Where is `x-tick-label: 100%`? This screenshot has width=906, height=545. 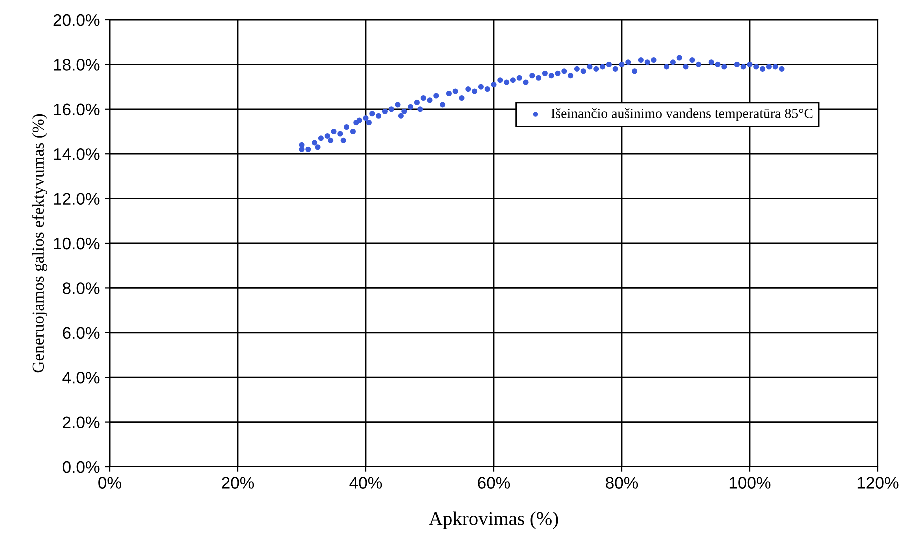
x-tick-label: 100% is located at coordinates (750, 483).